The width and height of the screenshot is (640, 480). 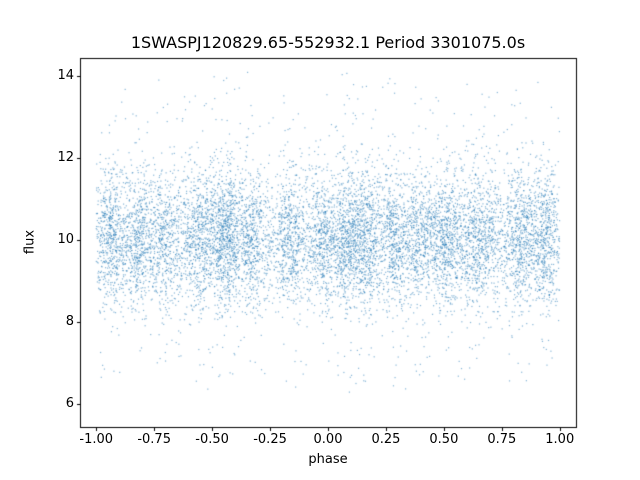 I want to click on x-tick-label: -0.75, so click(x=154, y=439).